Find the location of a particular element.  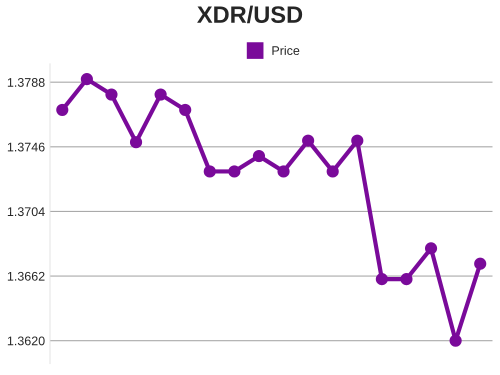

y-tick-label: 1.3788 is located at coordinates (26, 82).